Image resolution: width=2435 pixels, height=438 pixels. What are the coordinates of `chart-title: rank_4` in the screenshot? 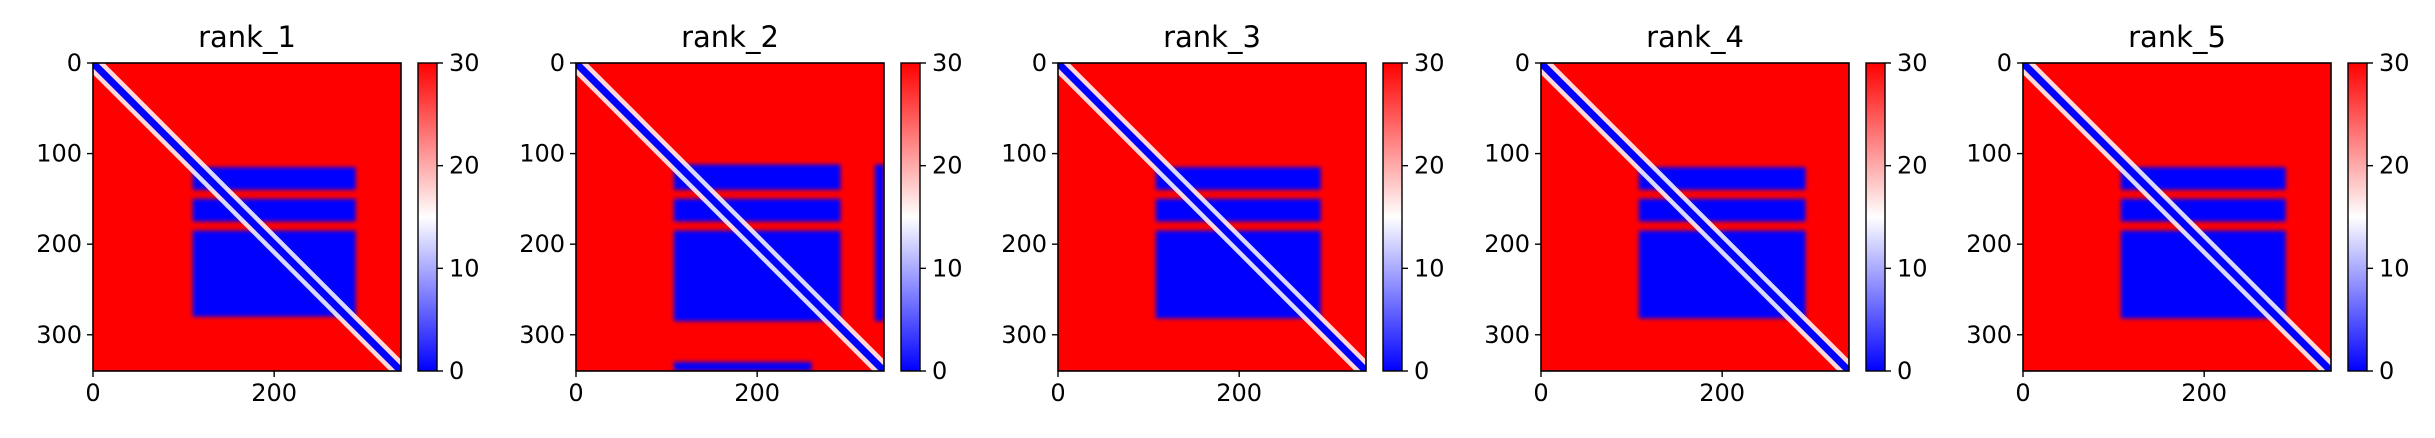 It's located at (1695, 37).